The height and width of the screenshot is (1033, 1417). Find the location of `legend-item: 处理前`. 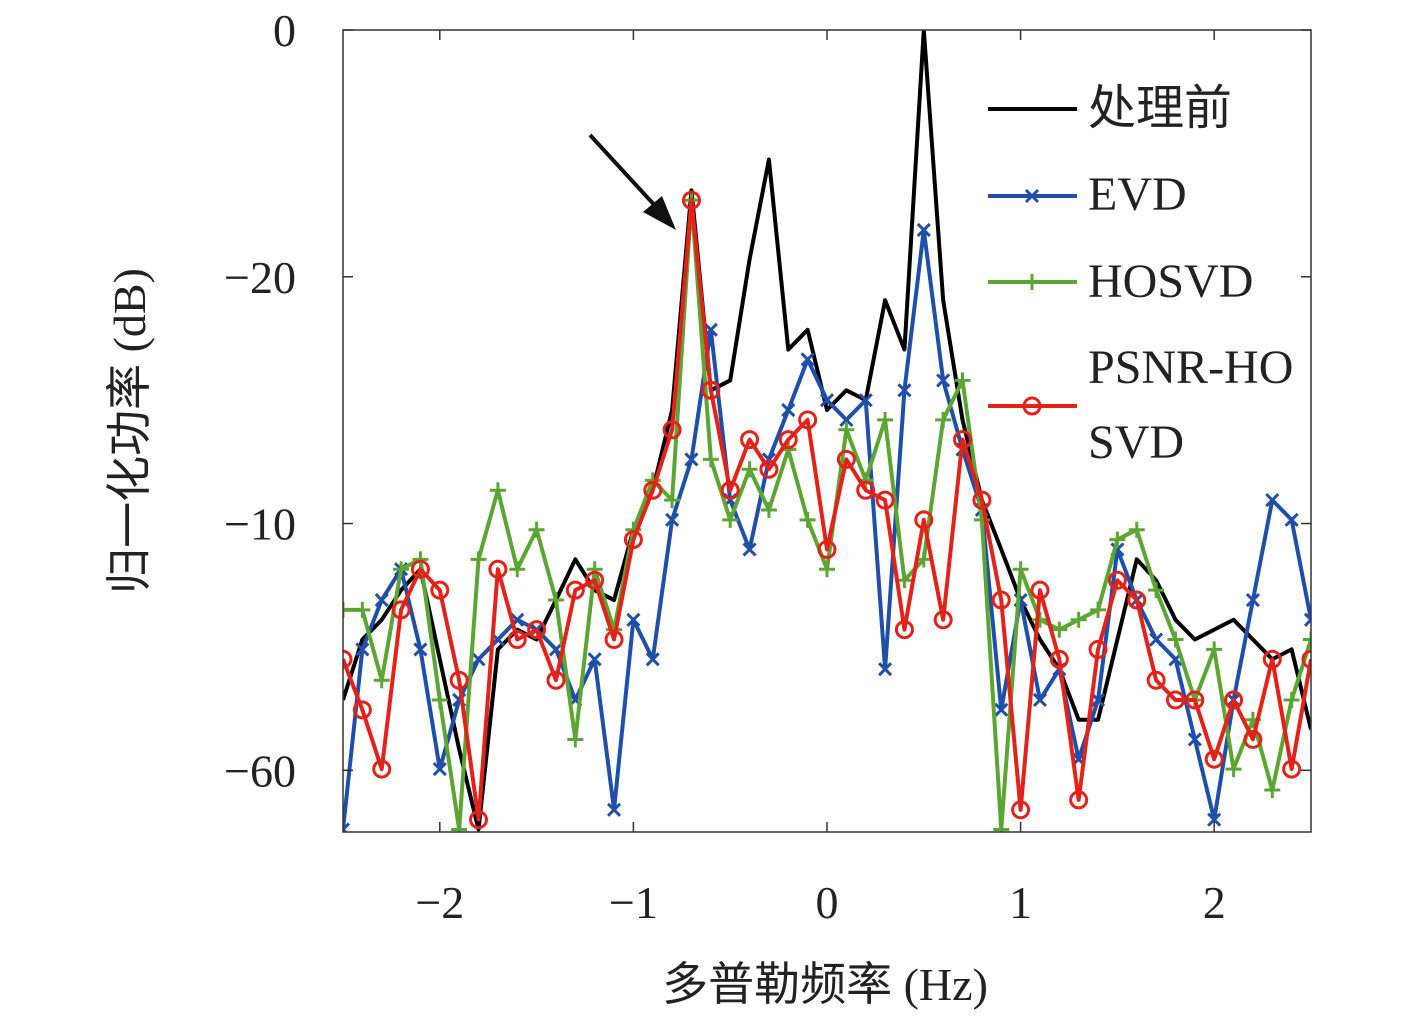

legend-item: 处理前 is located at coordinates (1150, 109).